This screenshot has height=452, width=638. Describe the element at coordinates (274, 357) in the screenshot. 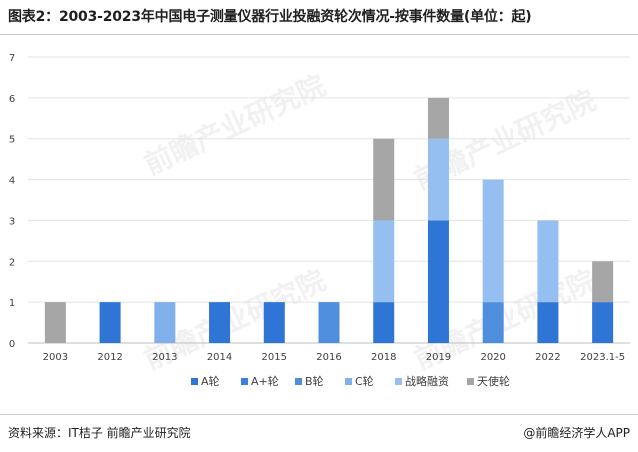

I see `x-tick-label: 2015` at that location.